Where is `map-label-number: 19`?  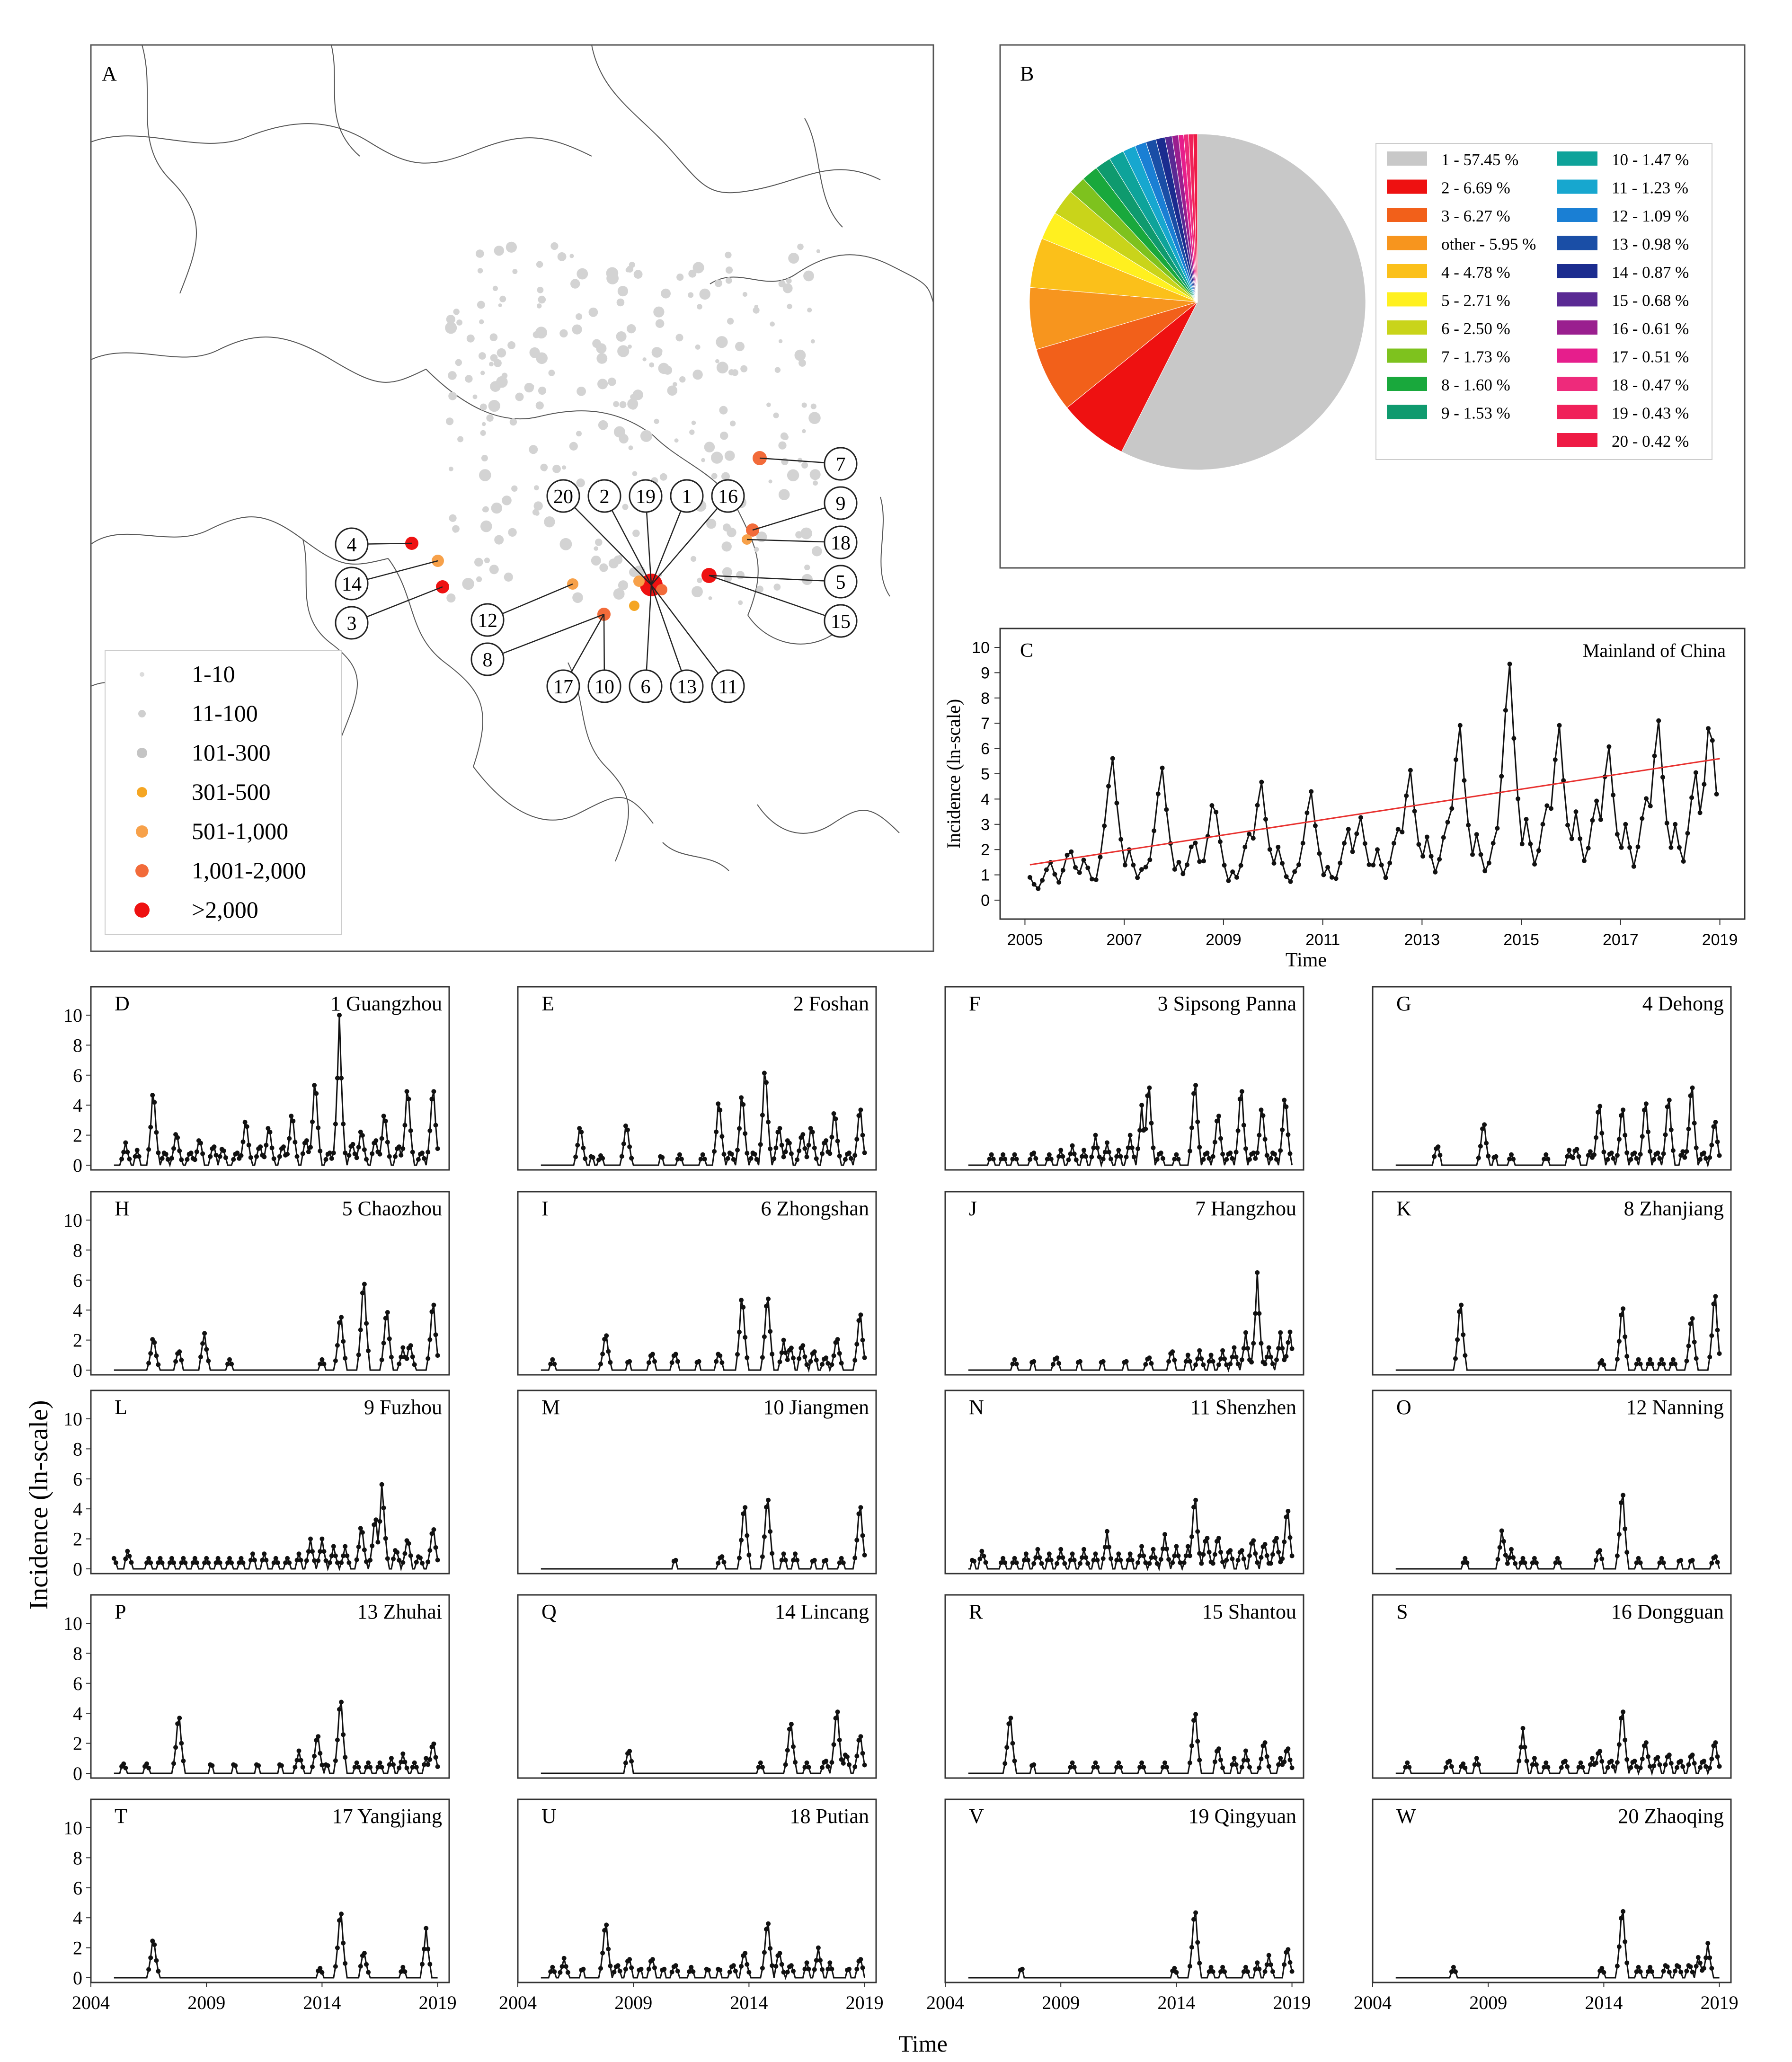
map-label-number: 19 is located at coordinates (646, 497).